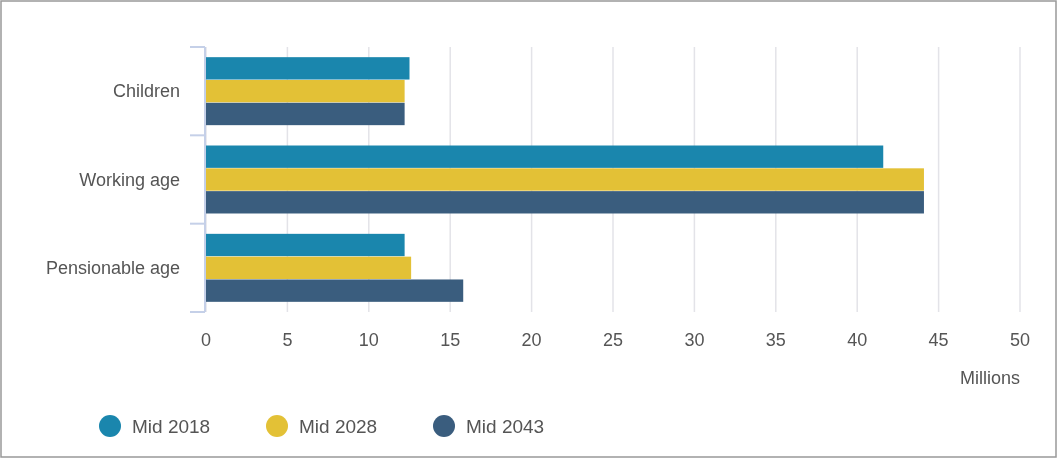  What do you see at coordinates (206, 340) in the screenshot?
I see `x-tick-label: 0` at bounding box center [206, 340].